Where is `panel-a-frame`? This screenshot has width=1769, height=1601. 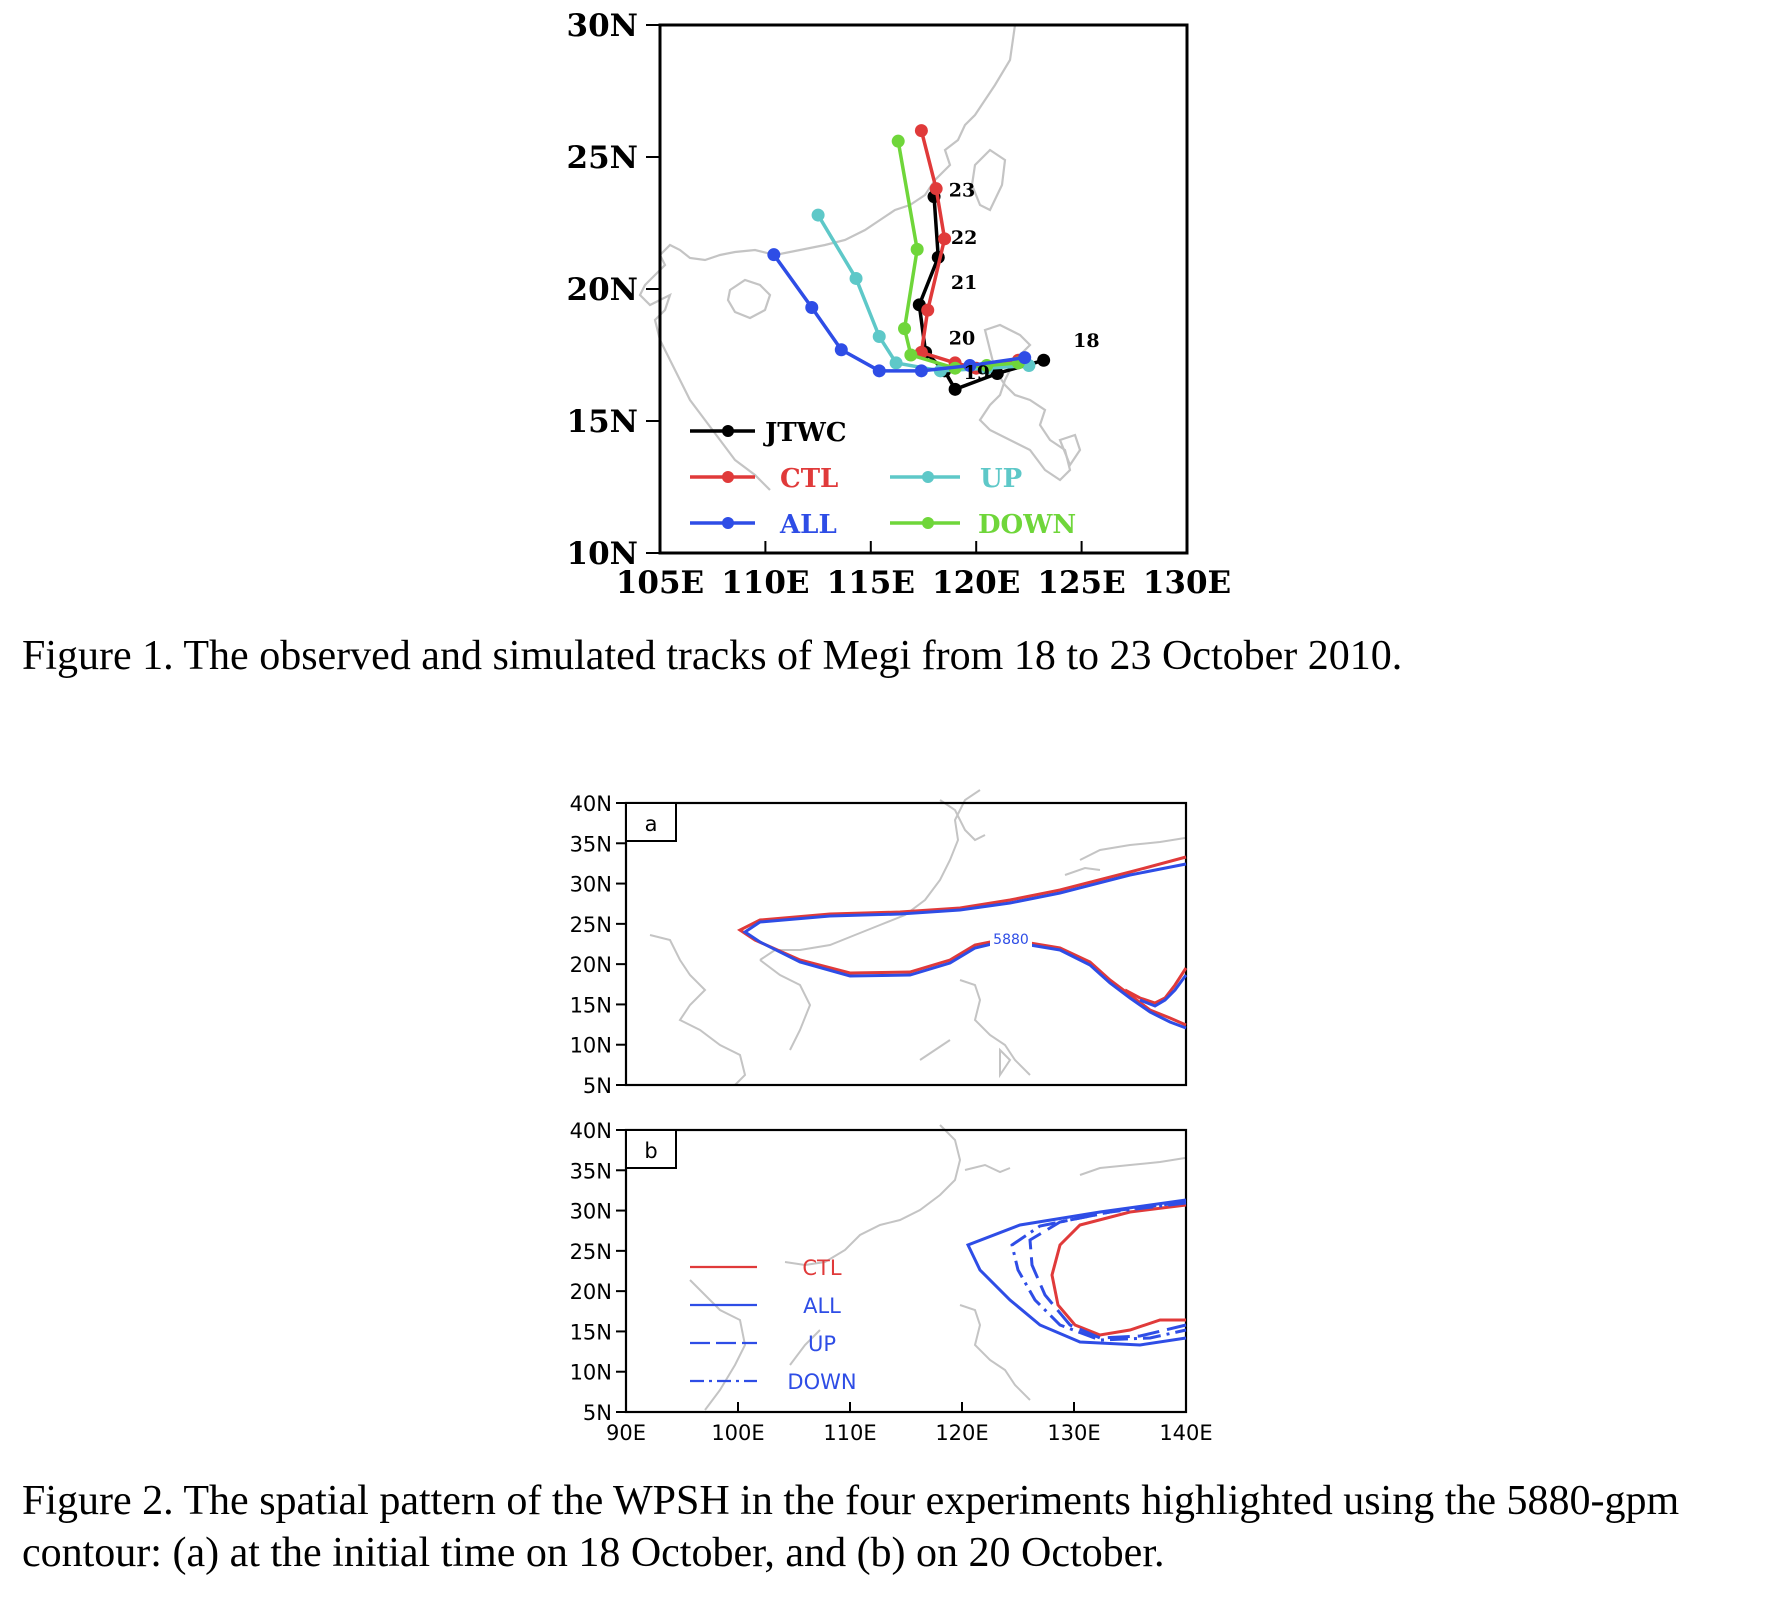 panel-a-frame is located at coordinates (906, 944).